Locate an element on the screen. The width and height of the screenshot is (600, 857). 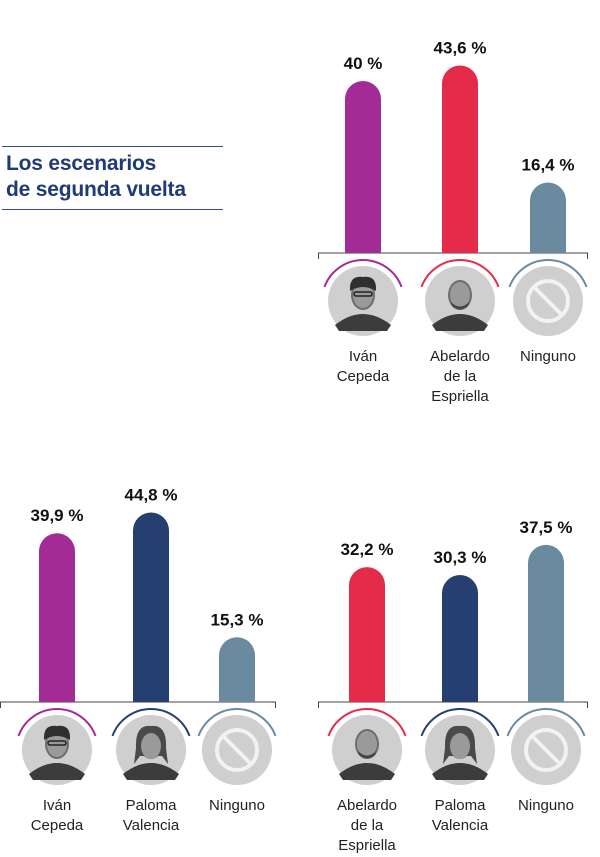
value-label: 44,8 % is located at coordinates (151, 494).